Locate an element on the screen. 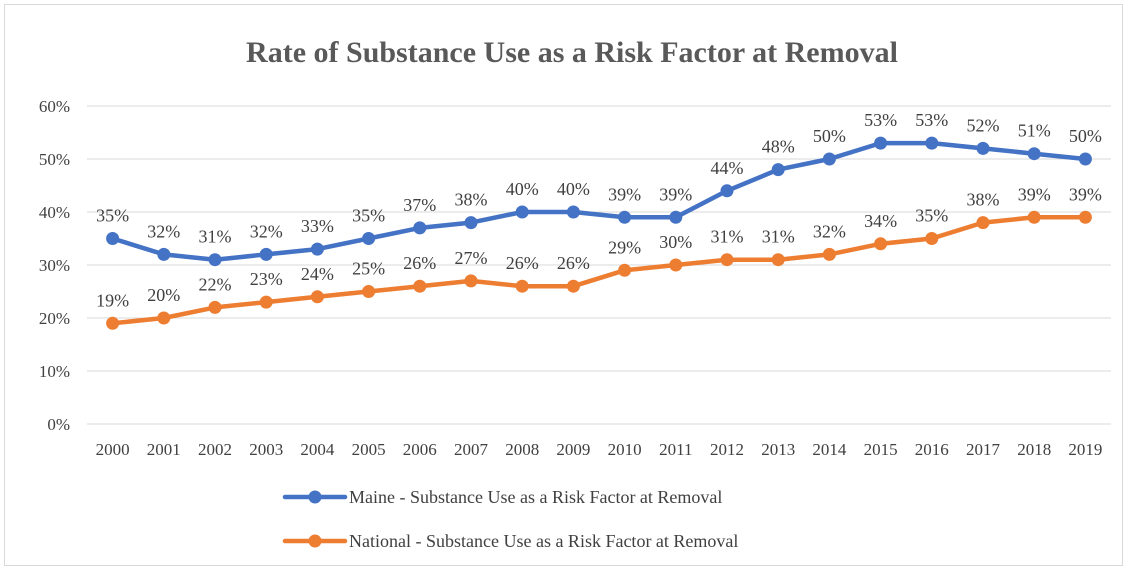 This screenshot has height=572, width=1129. data-label: 25% is located at coordinates (368, 269).